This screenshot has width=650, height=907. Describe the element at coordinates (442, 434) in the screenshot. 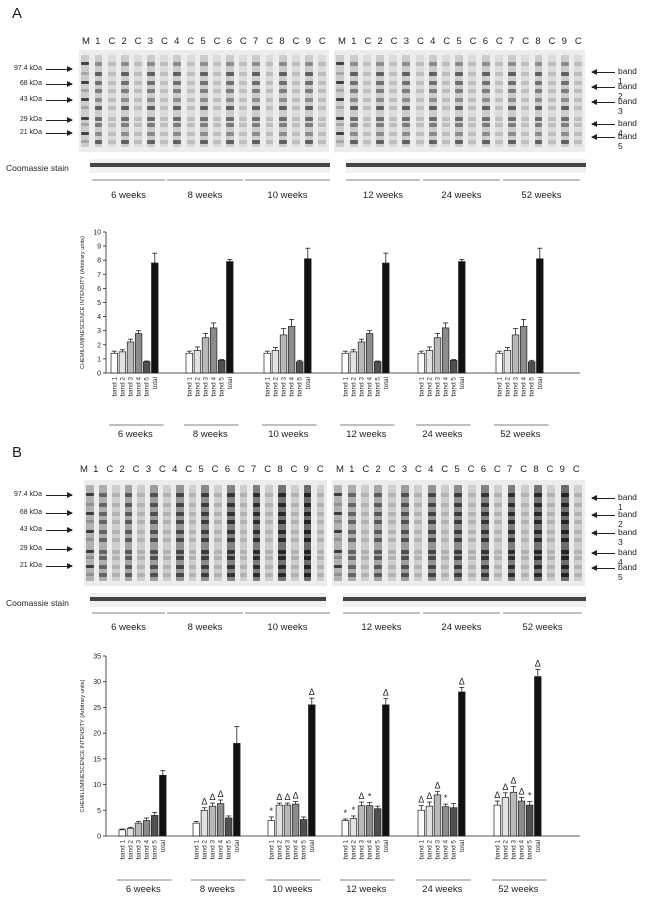

I see `group-label: 24 weeks` at that location.